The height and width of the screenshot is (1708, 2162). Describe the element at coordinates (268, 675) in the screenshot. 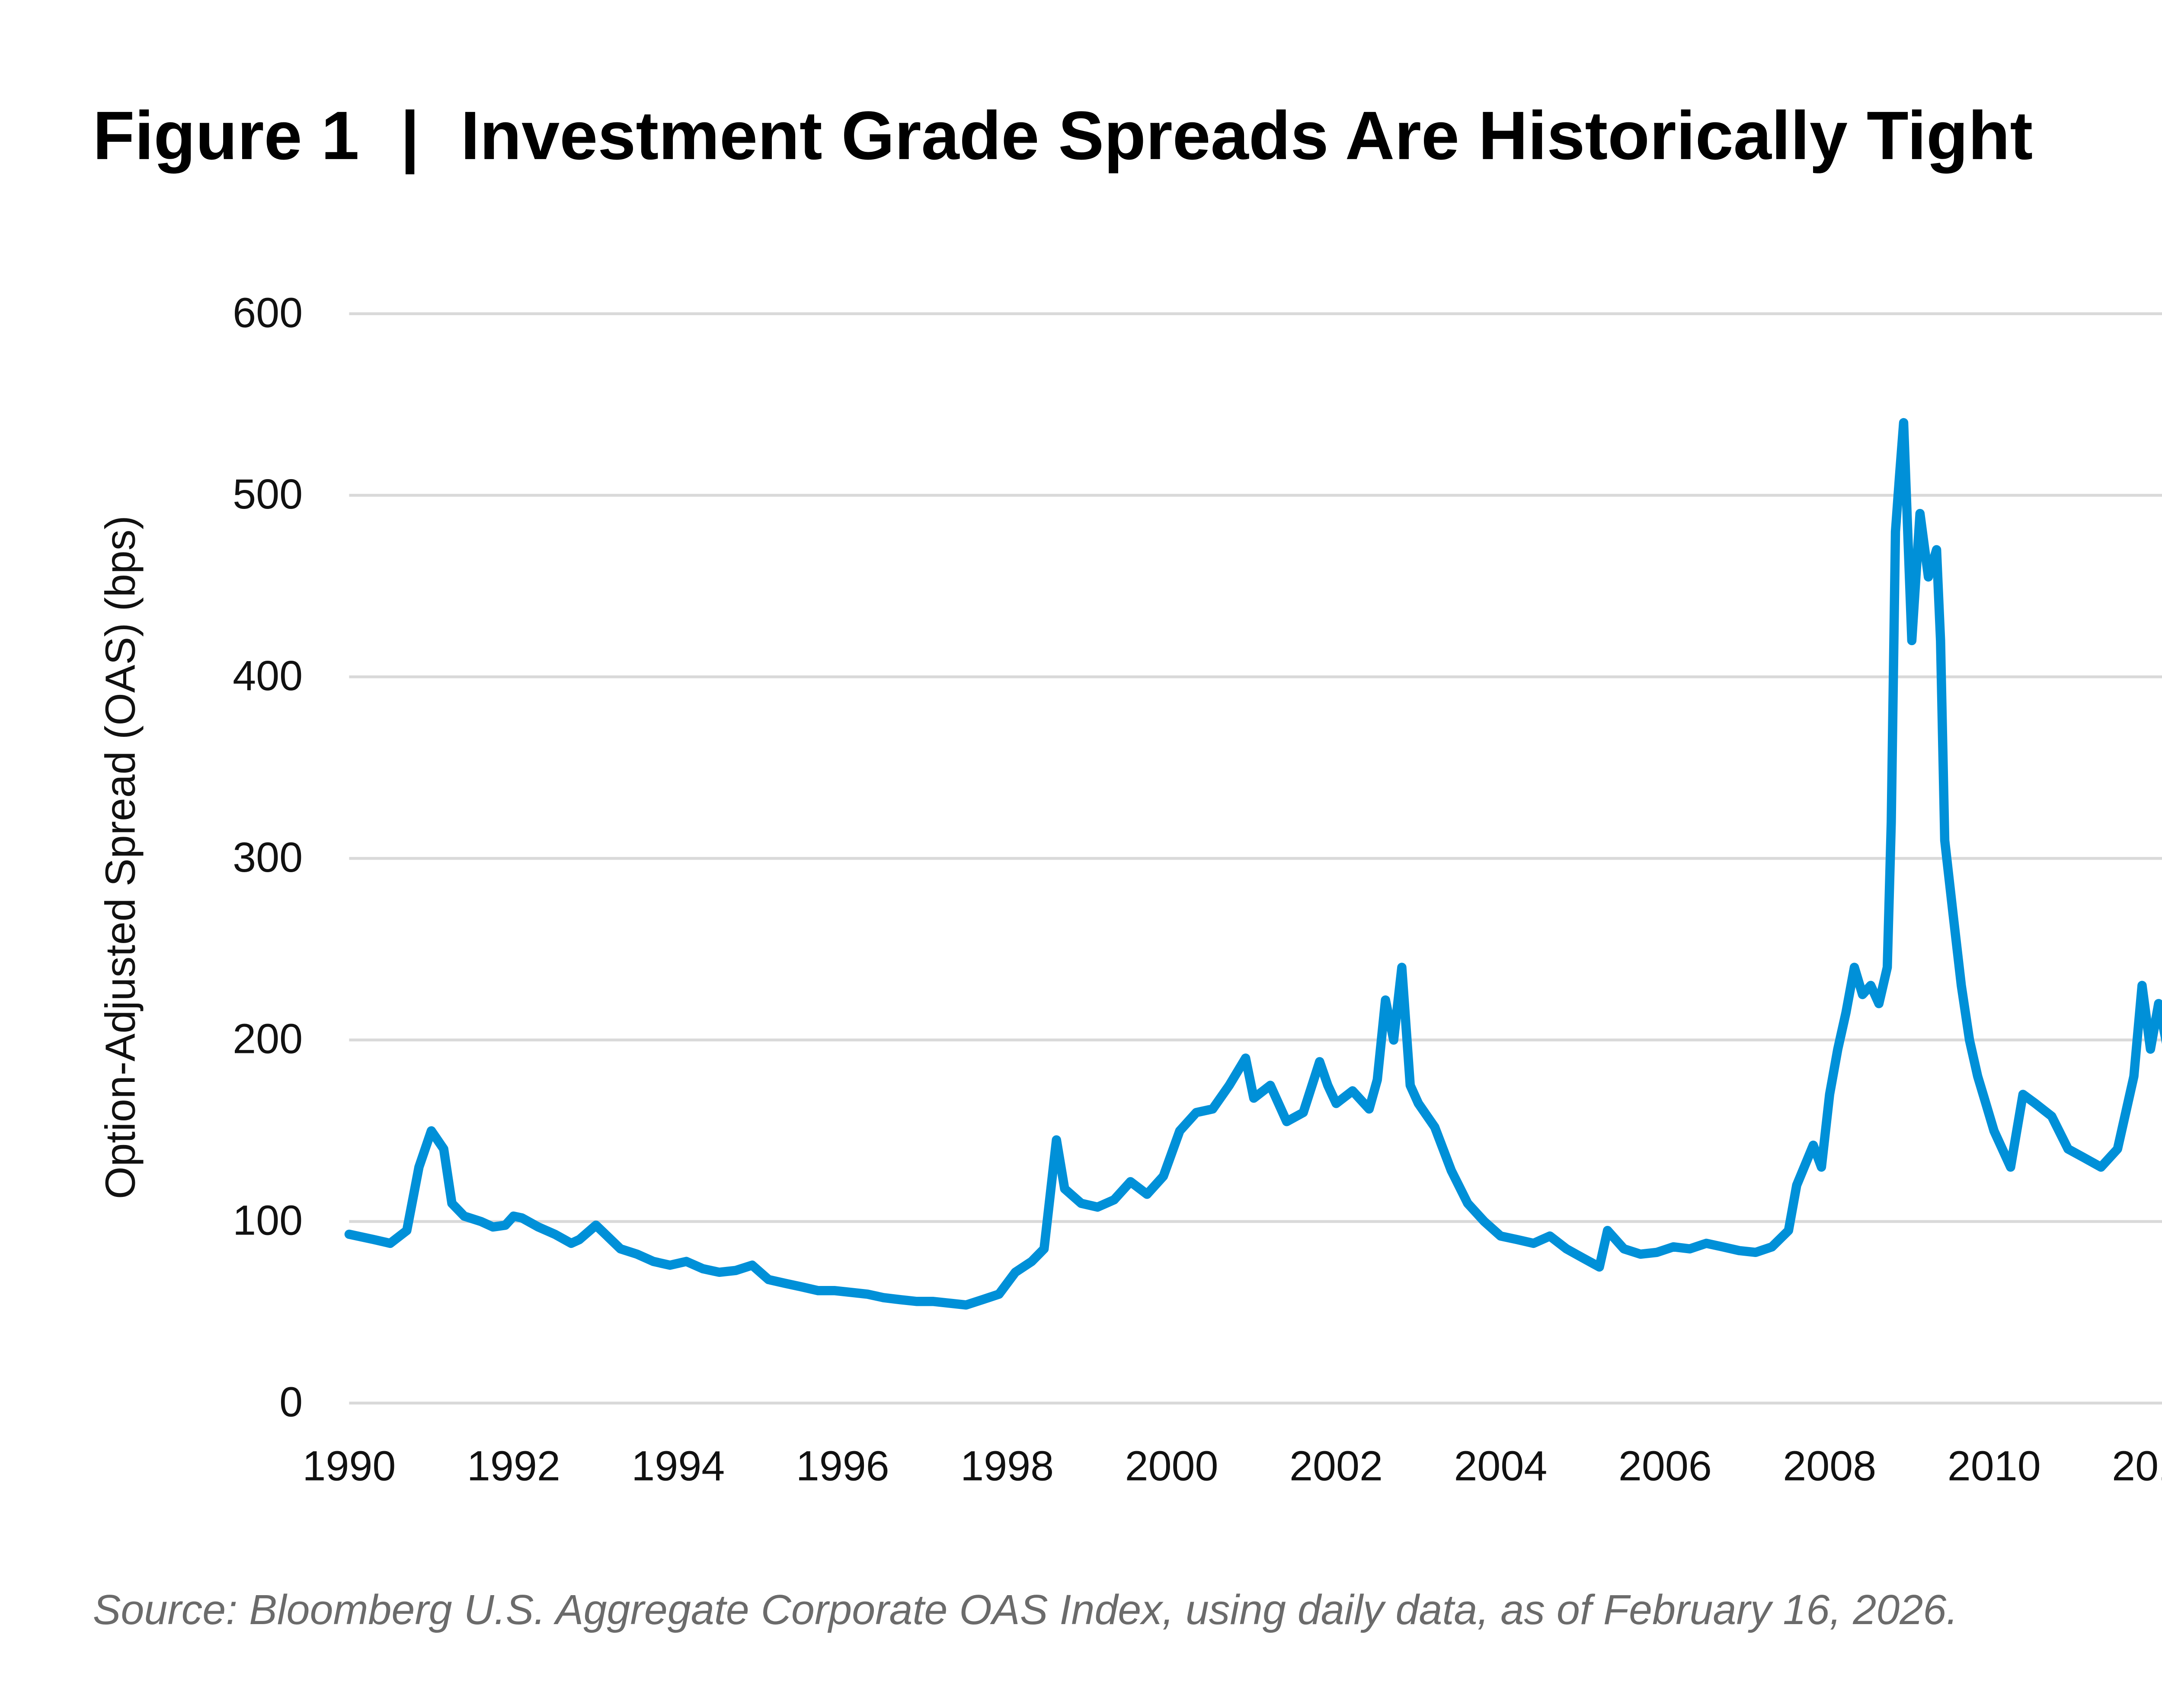

I see `y-tick-label: 400` at that location.